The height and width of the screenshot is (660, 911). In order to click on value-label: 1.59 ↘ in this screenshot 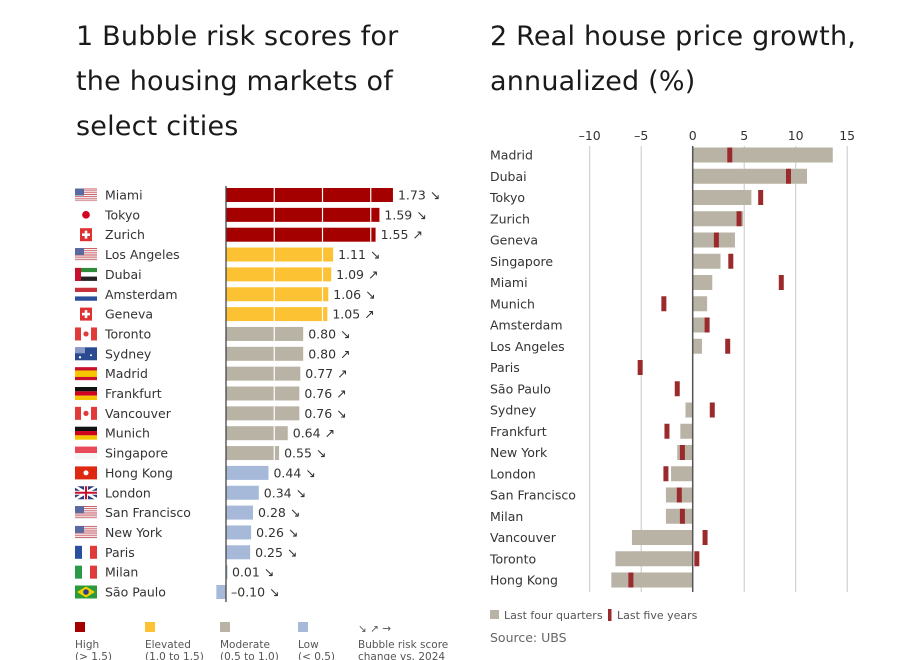, I will do `click(405, 214)`.